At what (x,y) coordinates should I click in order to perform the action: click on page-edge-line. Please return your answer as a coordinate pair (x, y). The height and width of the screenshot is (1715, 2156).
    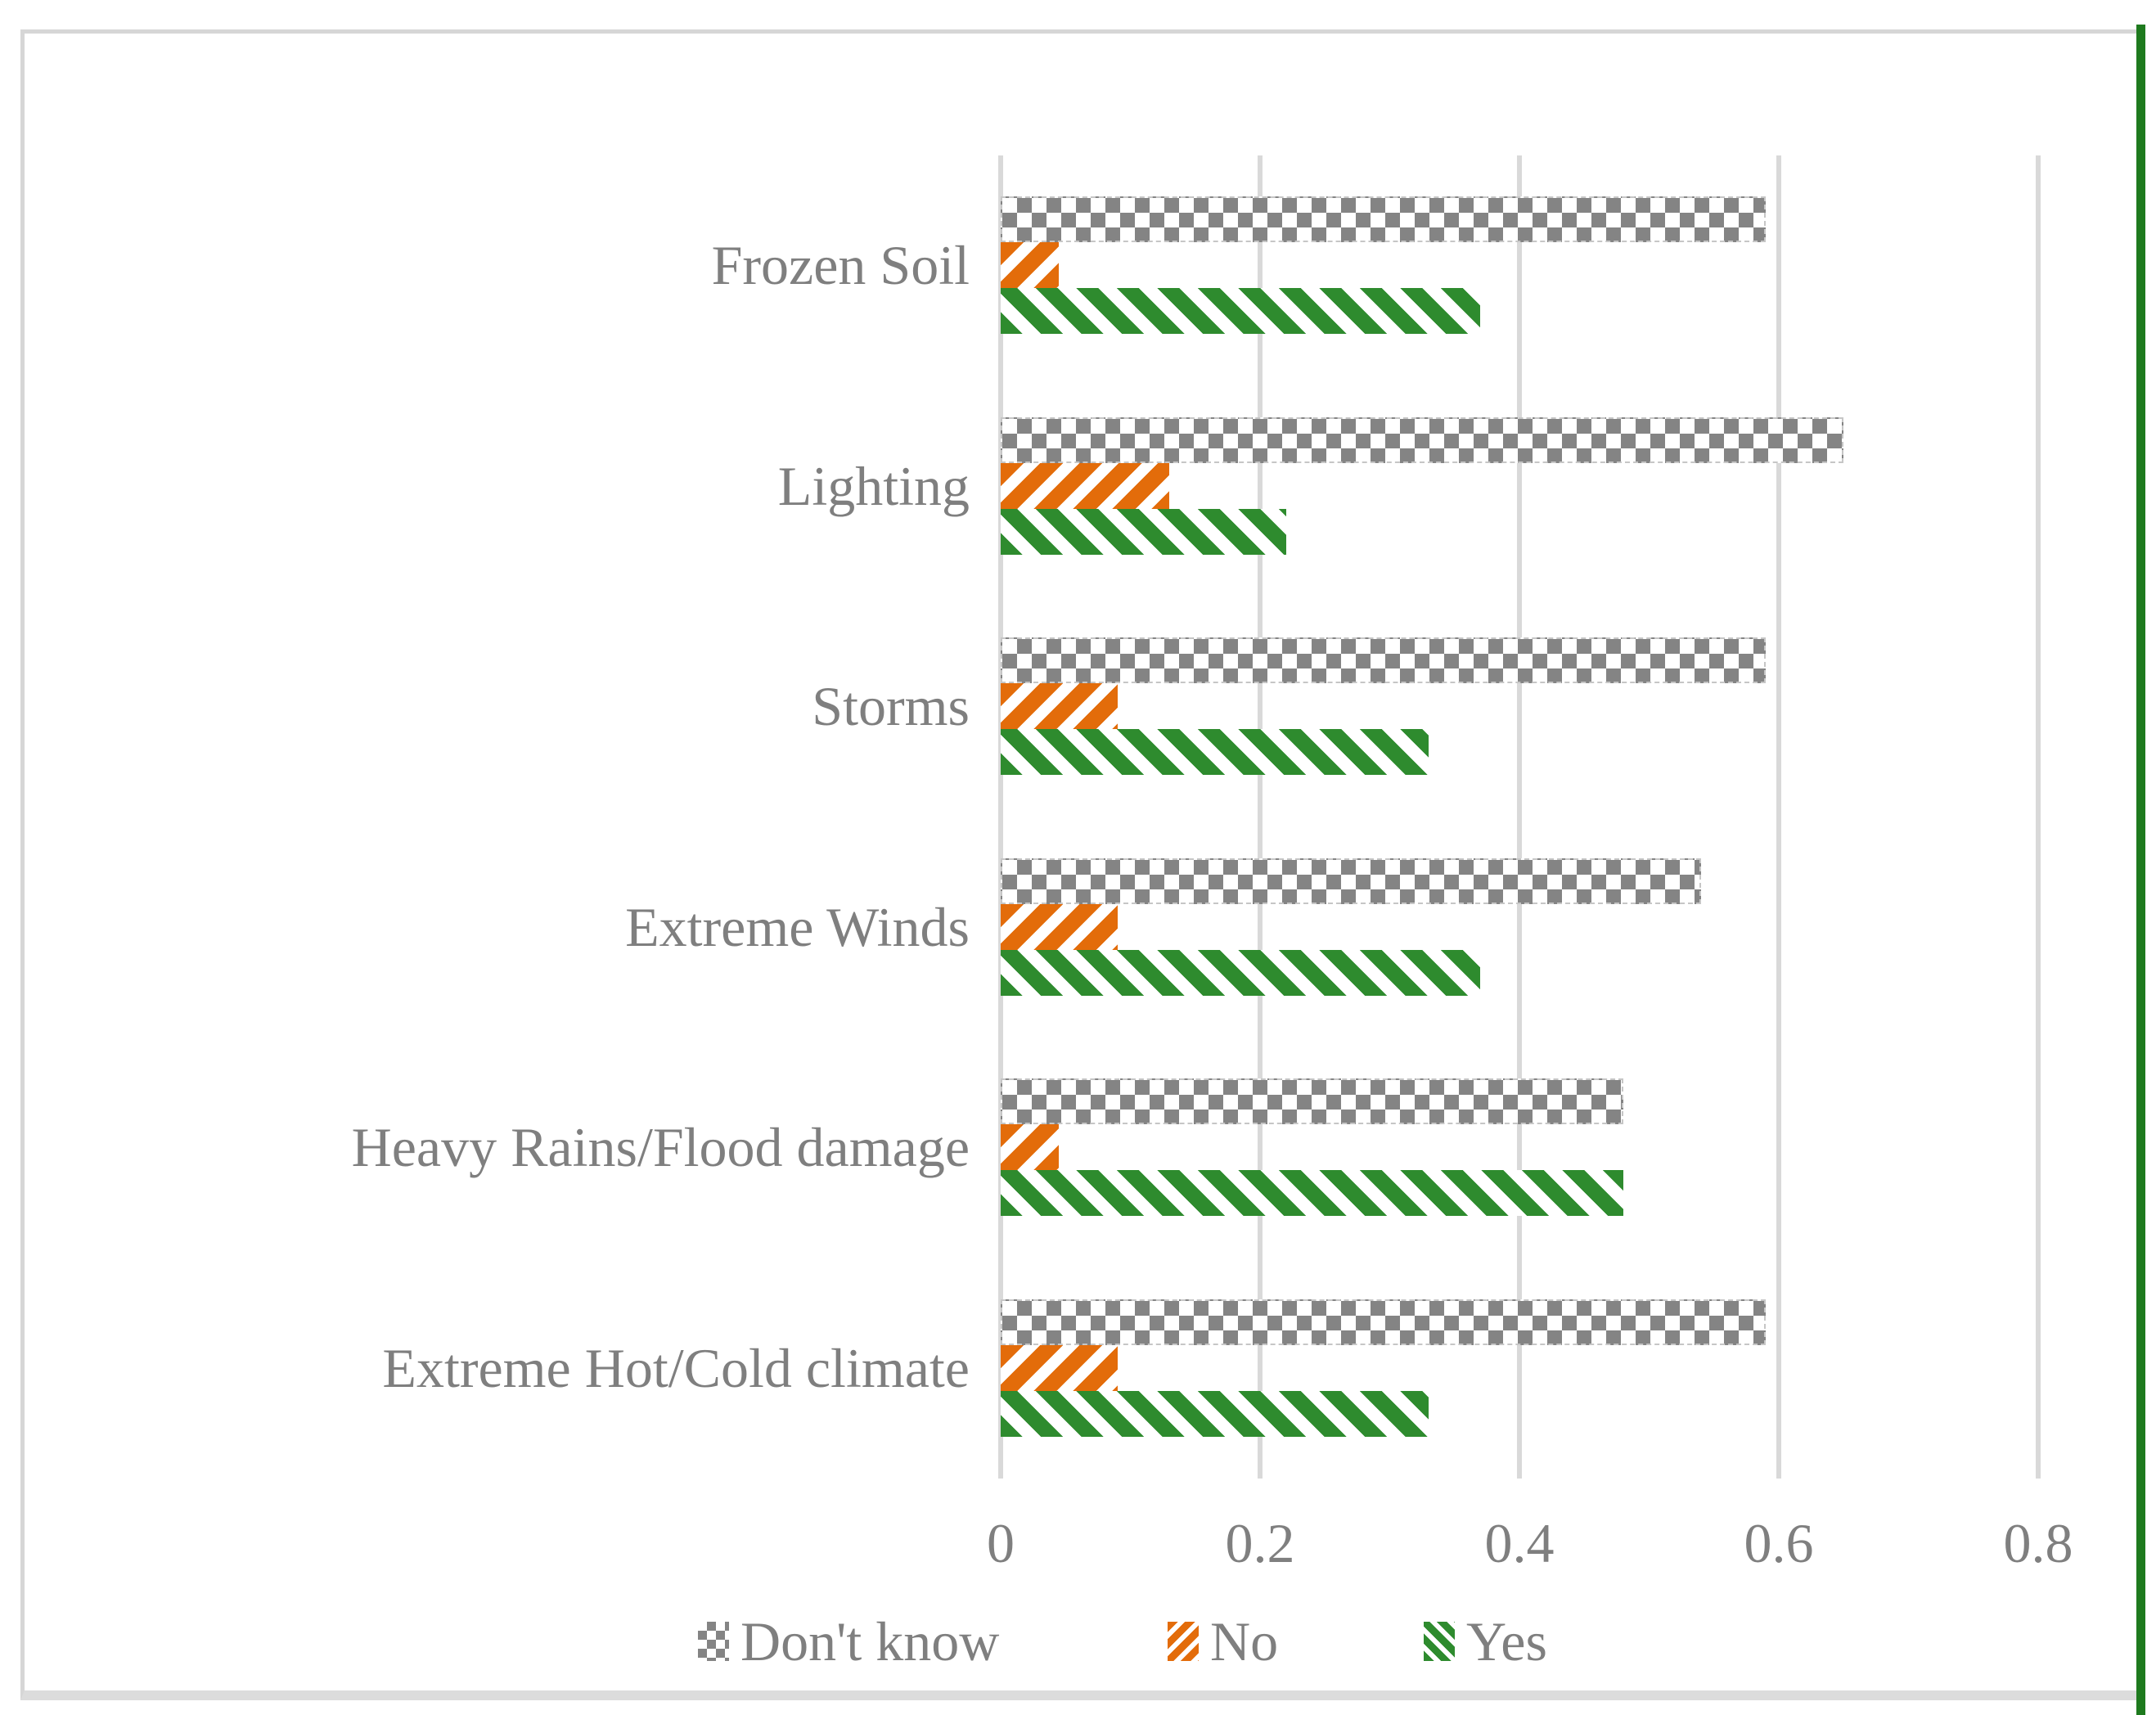
    Looking at the image, I should click on (2140, 870).